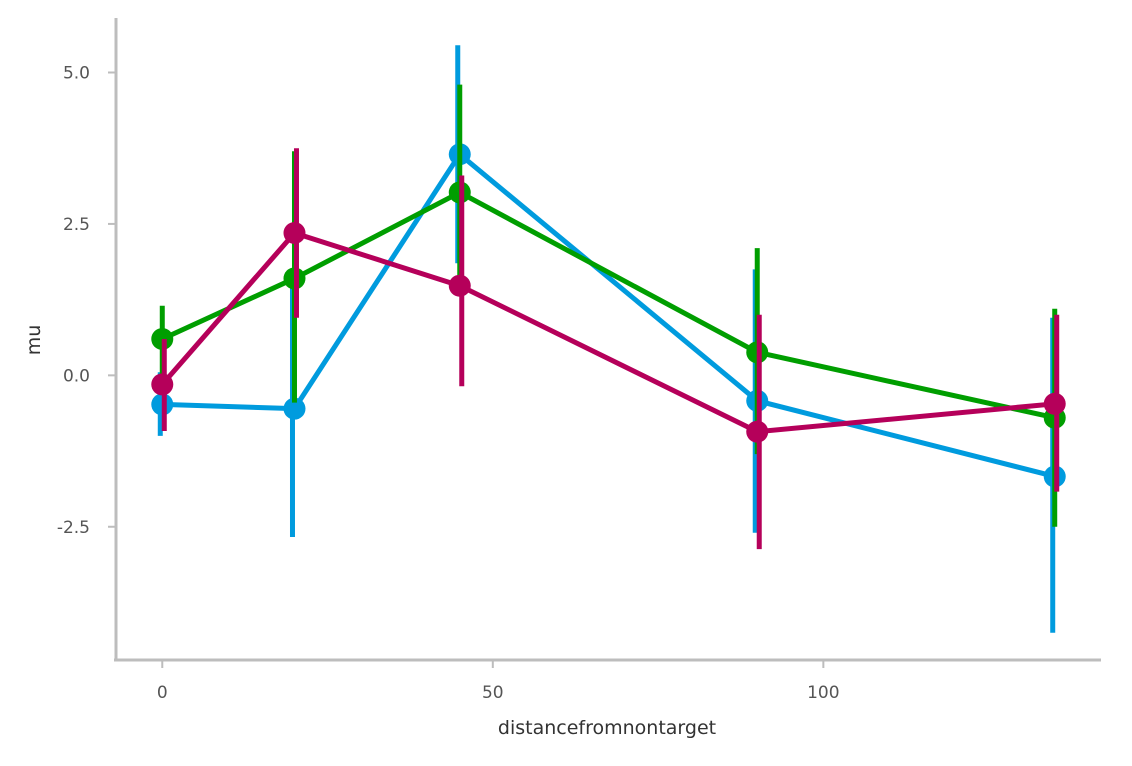  I want to click on y-tick-label: 0.0, so click(76, 376).